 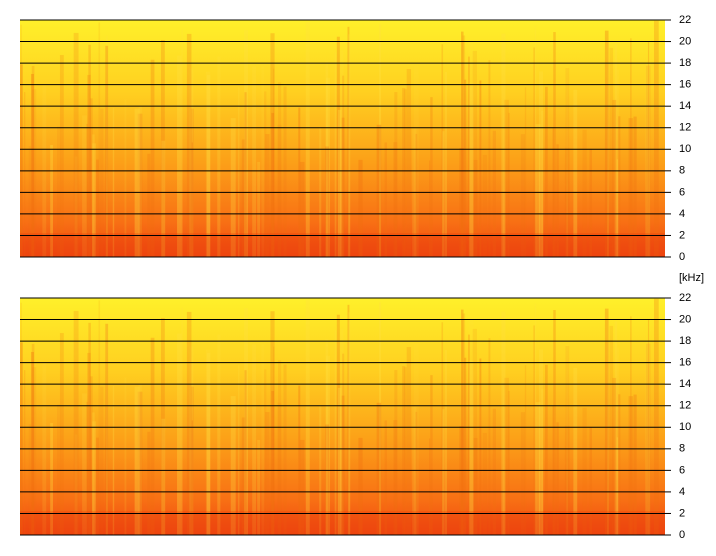 What do you see at coordinates (691, 278) in the screenshot?
I see `y-axis-label: [kHz]` at bounding box center [691, 278].